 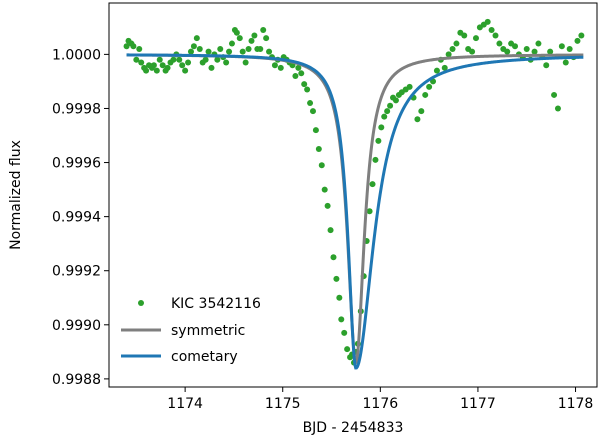 What do you see at coordinates (16, 195) in the screenshot?
I see `y-axis-label: Normalized flux` at bounding box center [16, 195].